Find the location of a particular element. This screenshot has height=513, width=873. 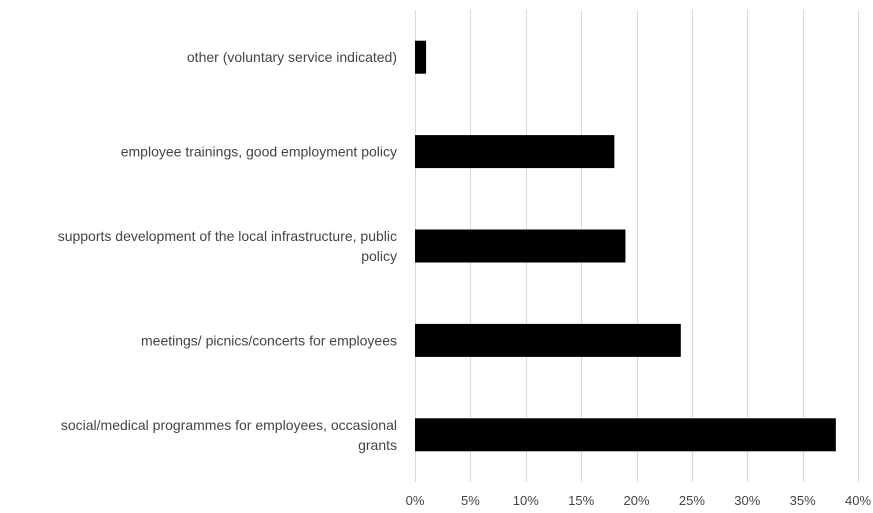

x-tick-label-4: 20% is located at coordinates (636, 500).